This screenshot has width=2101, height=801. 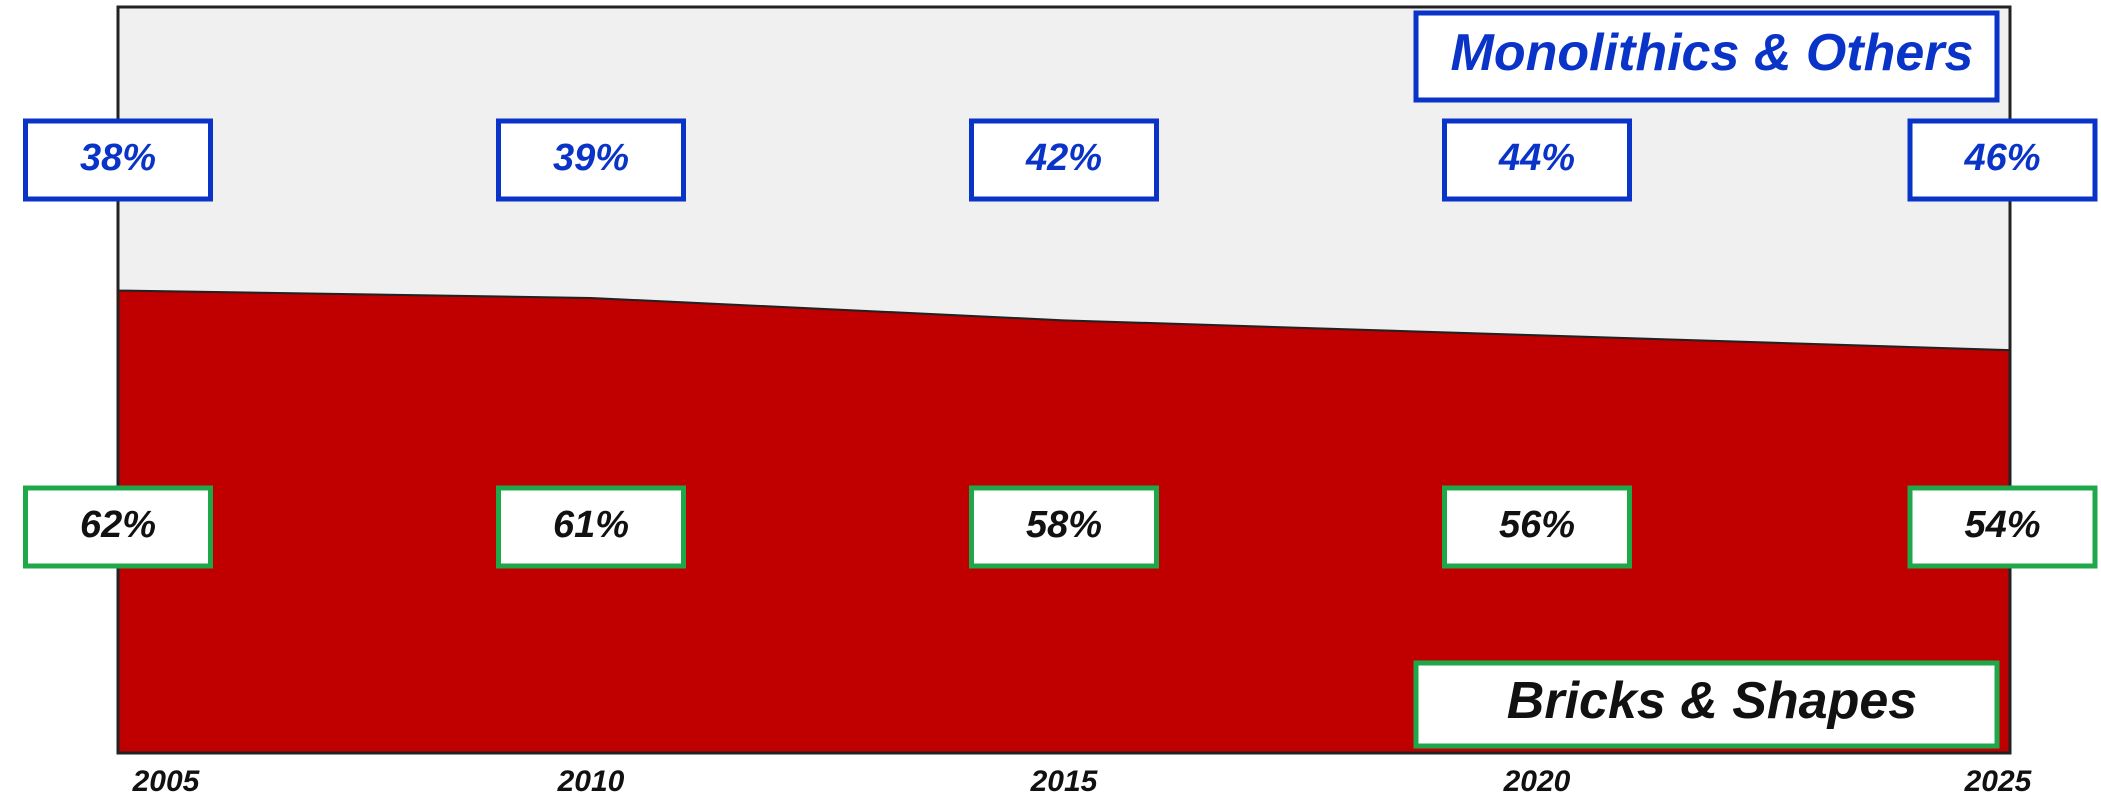 I want to click on value-label: 46%, so click(x=2001, y=158).